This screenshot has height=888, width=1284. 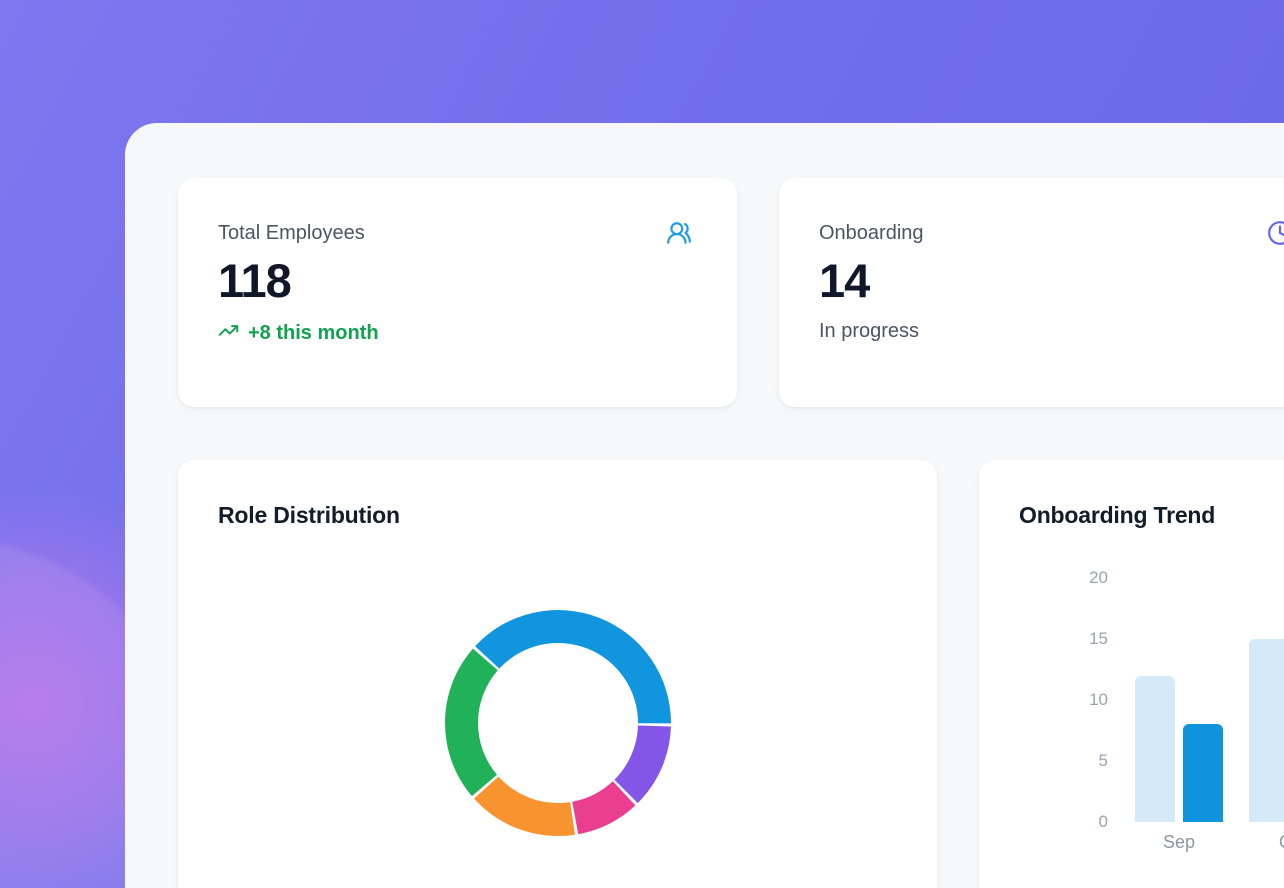 What do you see at coordinates (1051, 233) in the screenshot?
I see `stat-card-header: Onboarding` at bounding box center [1051, 233].